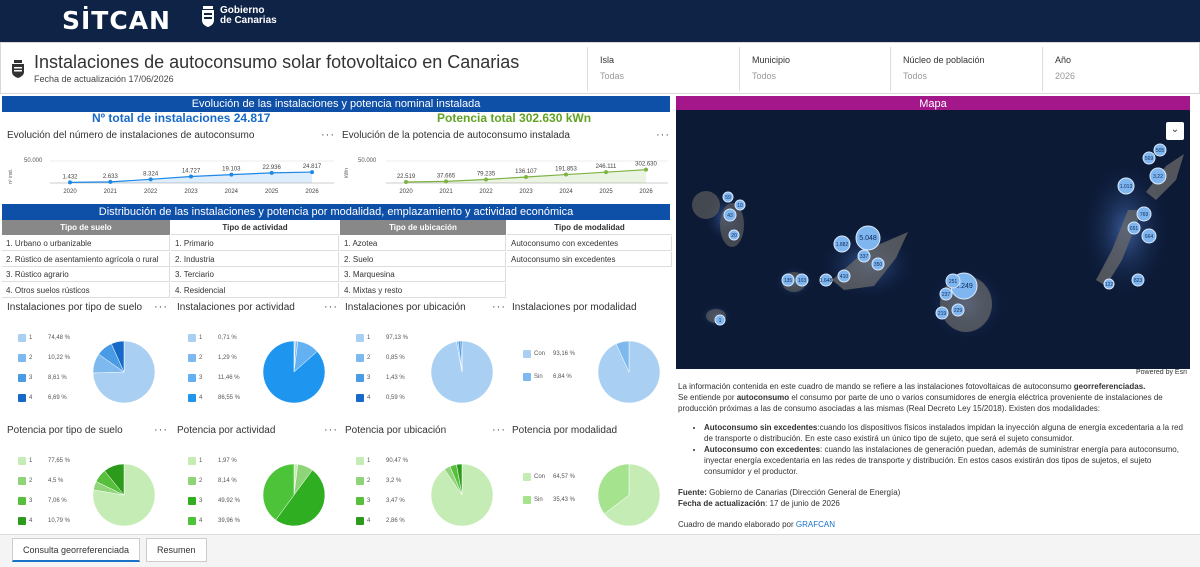 This screenshot has height=567, width=1200. I want to click on cluster-label: 769, so click(1144, 215).